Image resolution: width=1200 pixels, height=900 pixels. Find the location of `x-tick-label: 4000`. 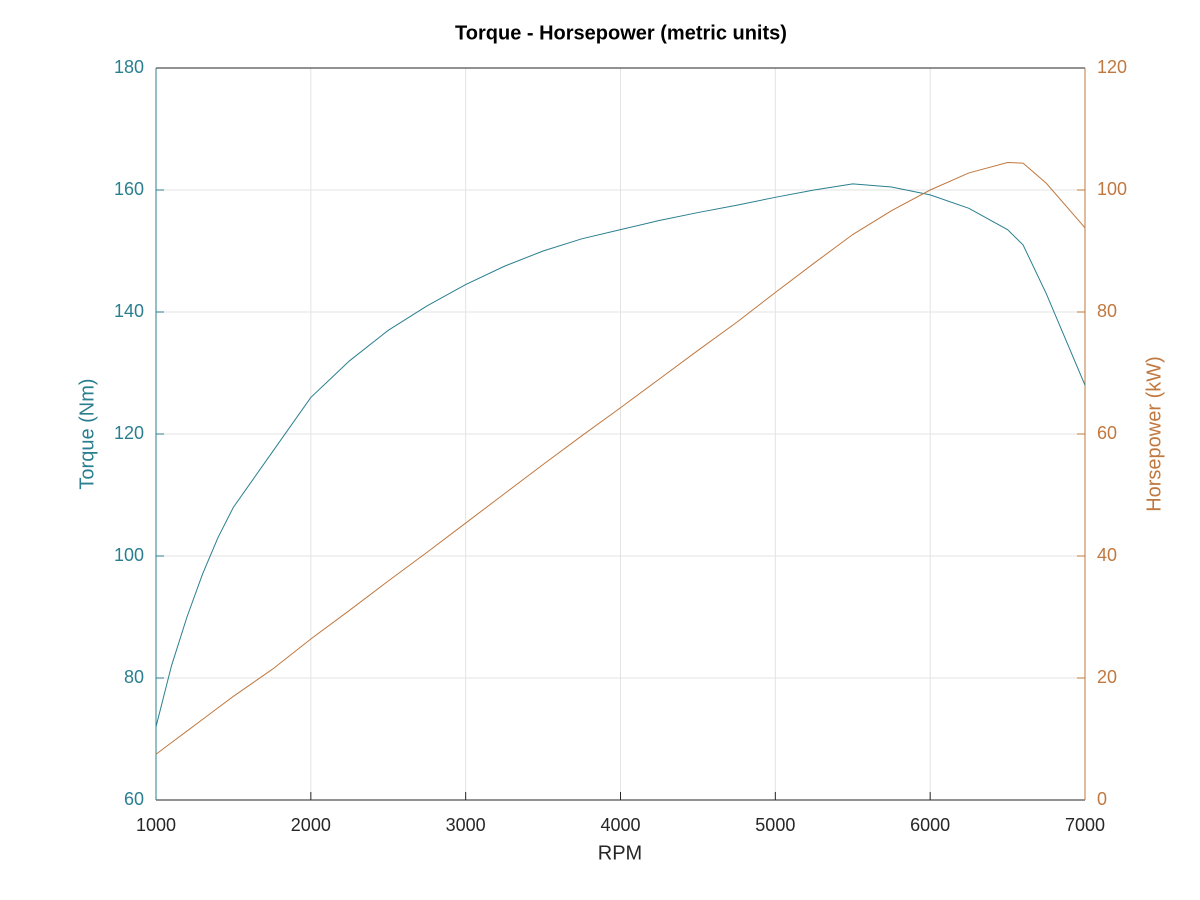

x-tick-label: 4000 is located at coordinates (620, 825).